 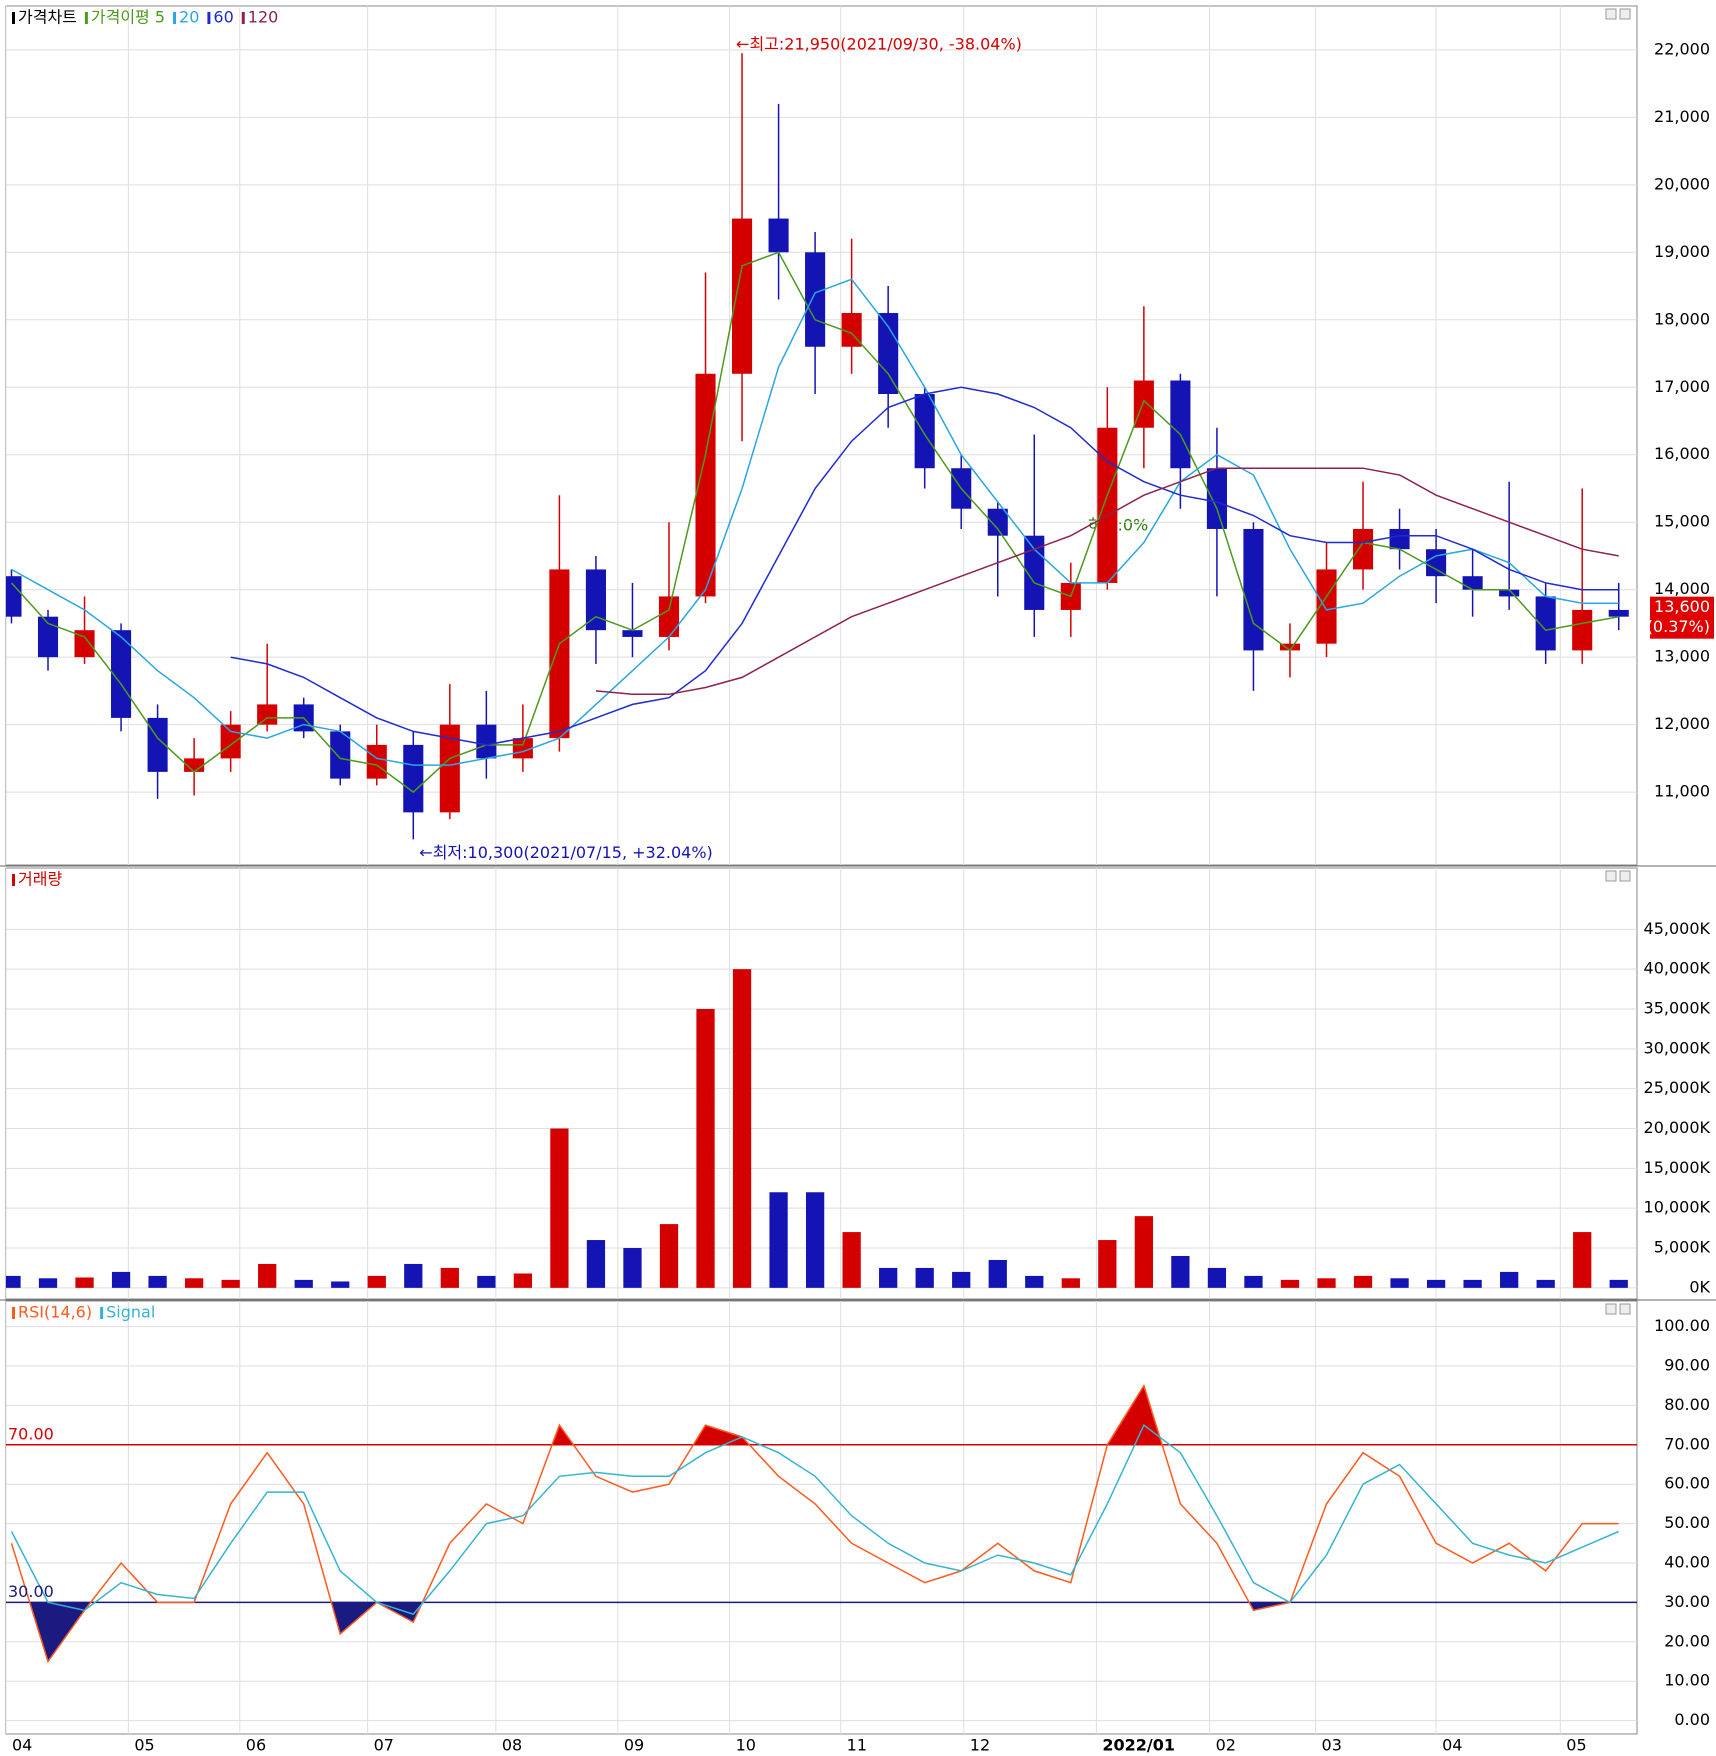 What do you see at coordinates (1692, 1719) in the screenshot?
I see `y-tick-label: 0.00` at bounding box center [1692, 1719].